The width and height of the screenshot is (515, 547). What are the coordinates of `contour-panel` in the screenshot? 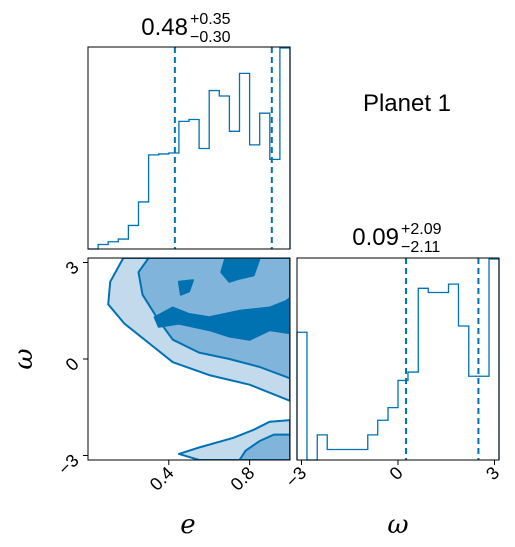 It's located at (189, 359).